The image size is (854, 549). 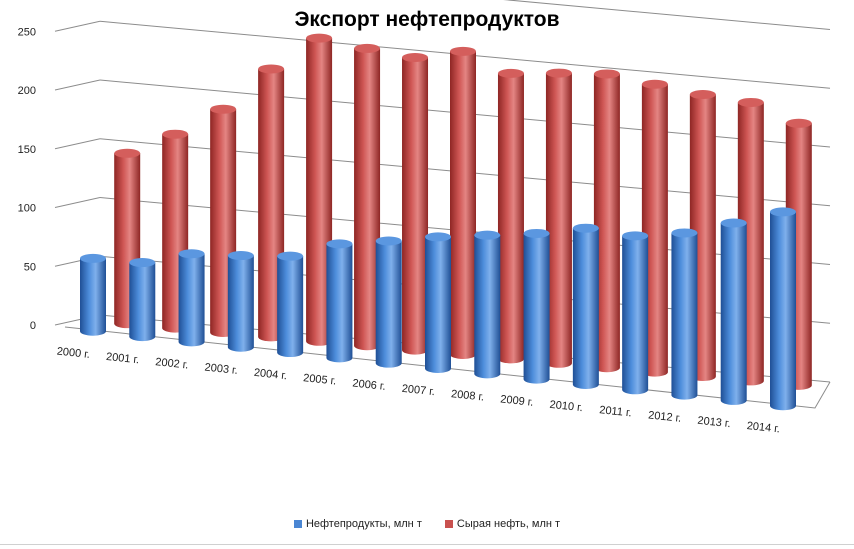 What do you see at coordinates (30, 267) in the screenshot?
I see `y-tick-label: 50` at bounding box center [30, 267].